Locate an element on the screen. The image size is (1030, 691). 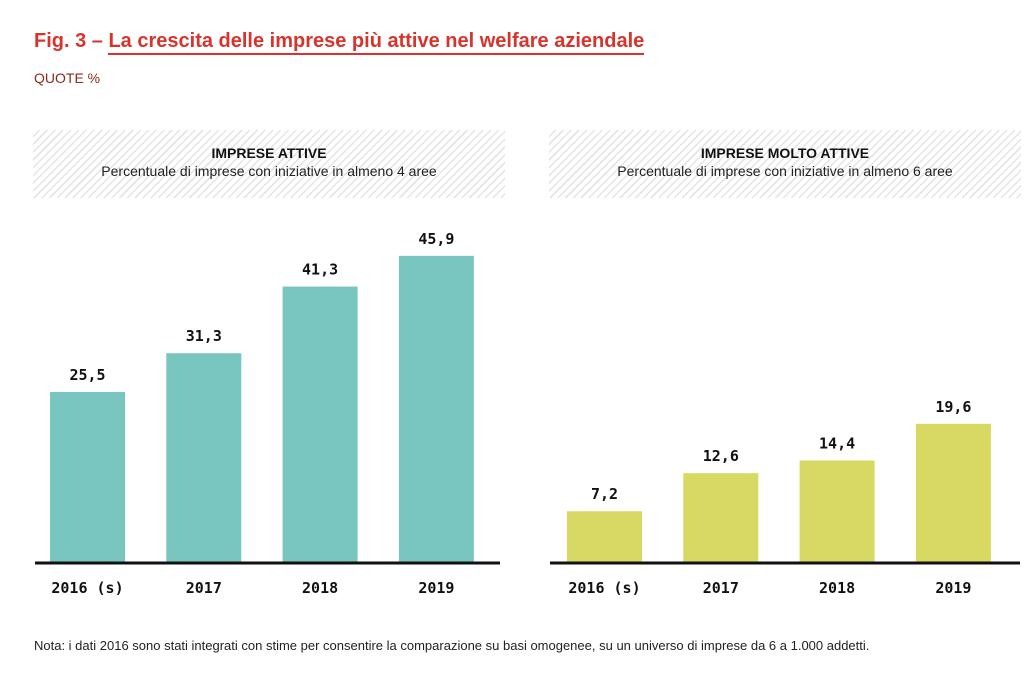
data-label: 45,9 is located at coordinates (436, 239).